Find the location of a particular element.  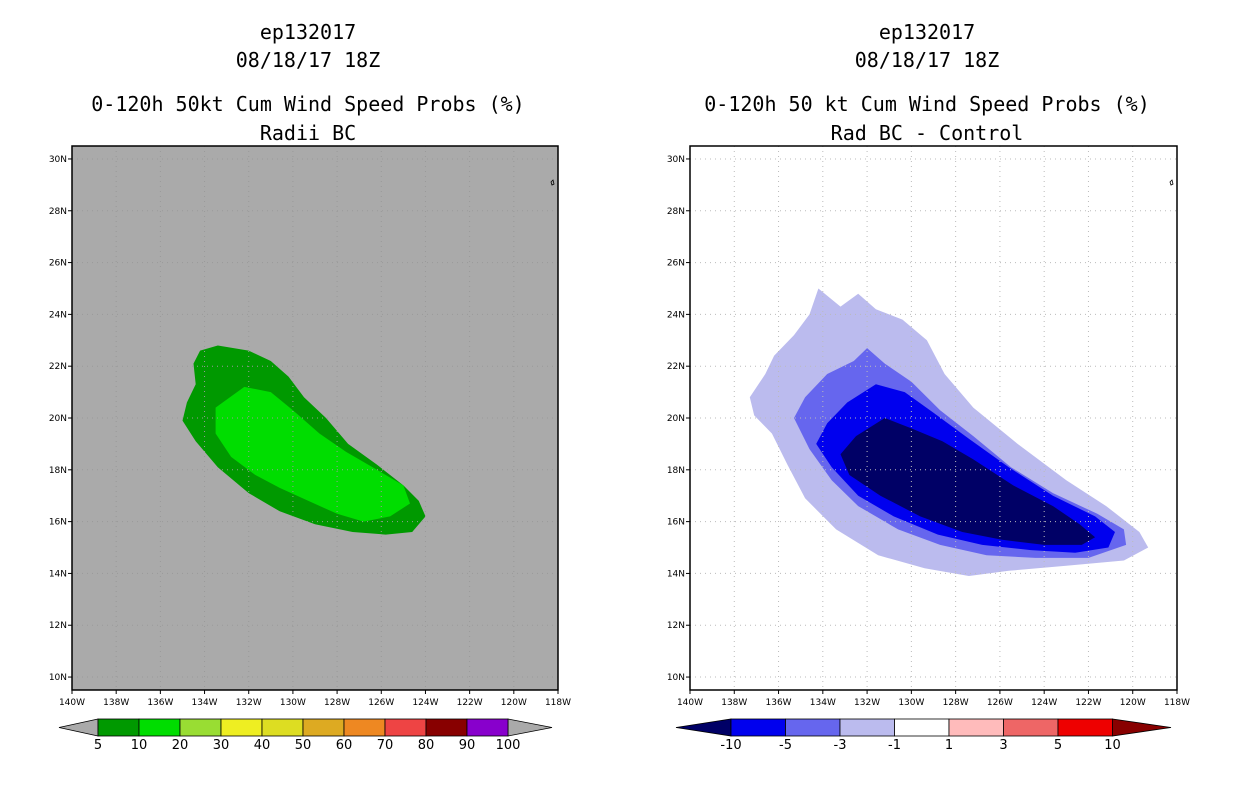

colorbar-label: 60 is located at coordinates (344, 745).